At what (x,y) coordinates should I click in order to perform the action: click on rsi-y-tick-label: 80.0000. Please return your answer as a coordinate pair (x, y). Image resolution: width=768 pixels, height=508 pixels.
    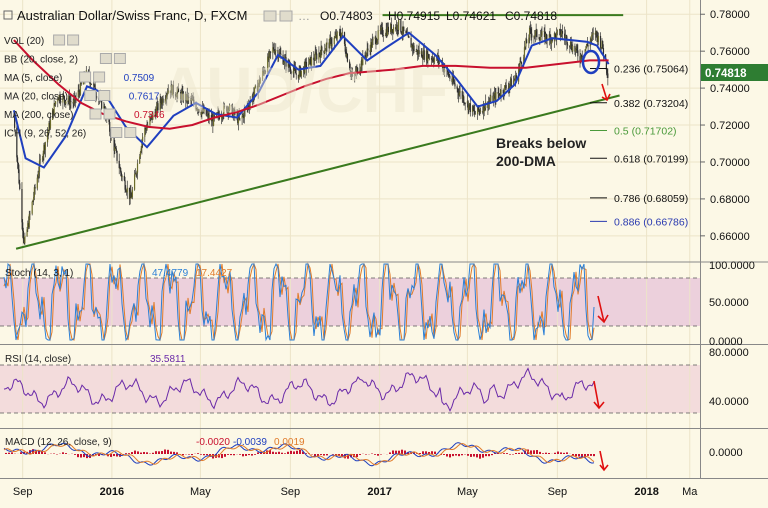
    Looking at the image, I should click on (729, 353).